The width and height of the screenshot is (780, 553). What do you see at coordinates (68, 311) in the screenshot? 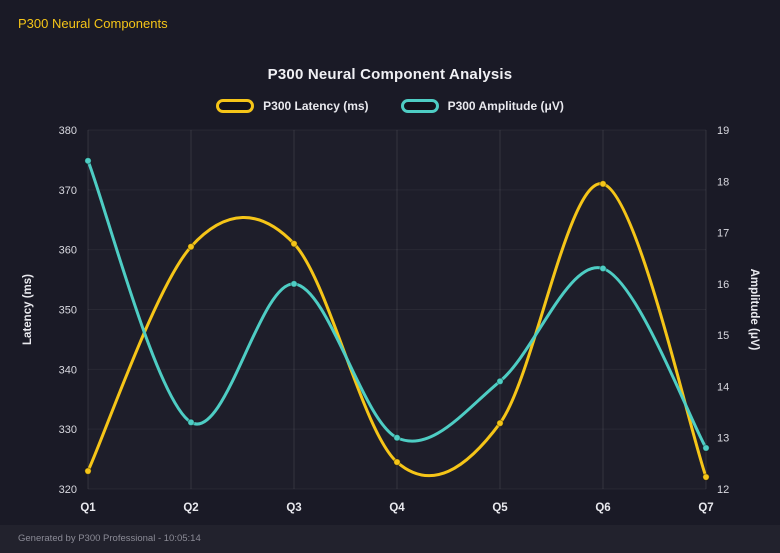
I see `y-left-tick-label: 350` at bounding box center [68, 311].